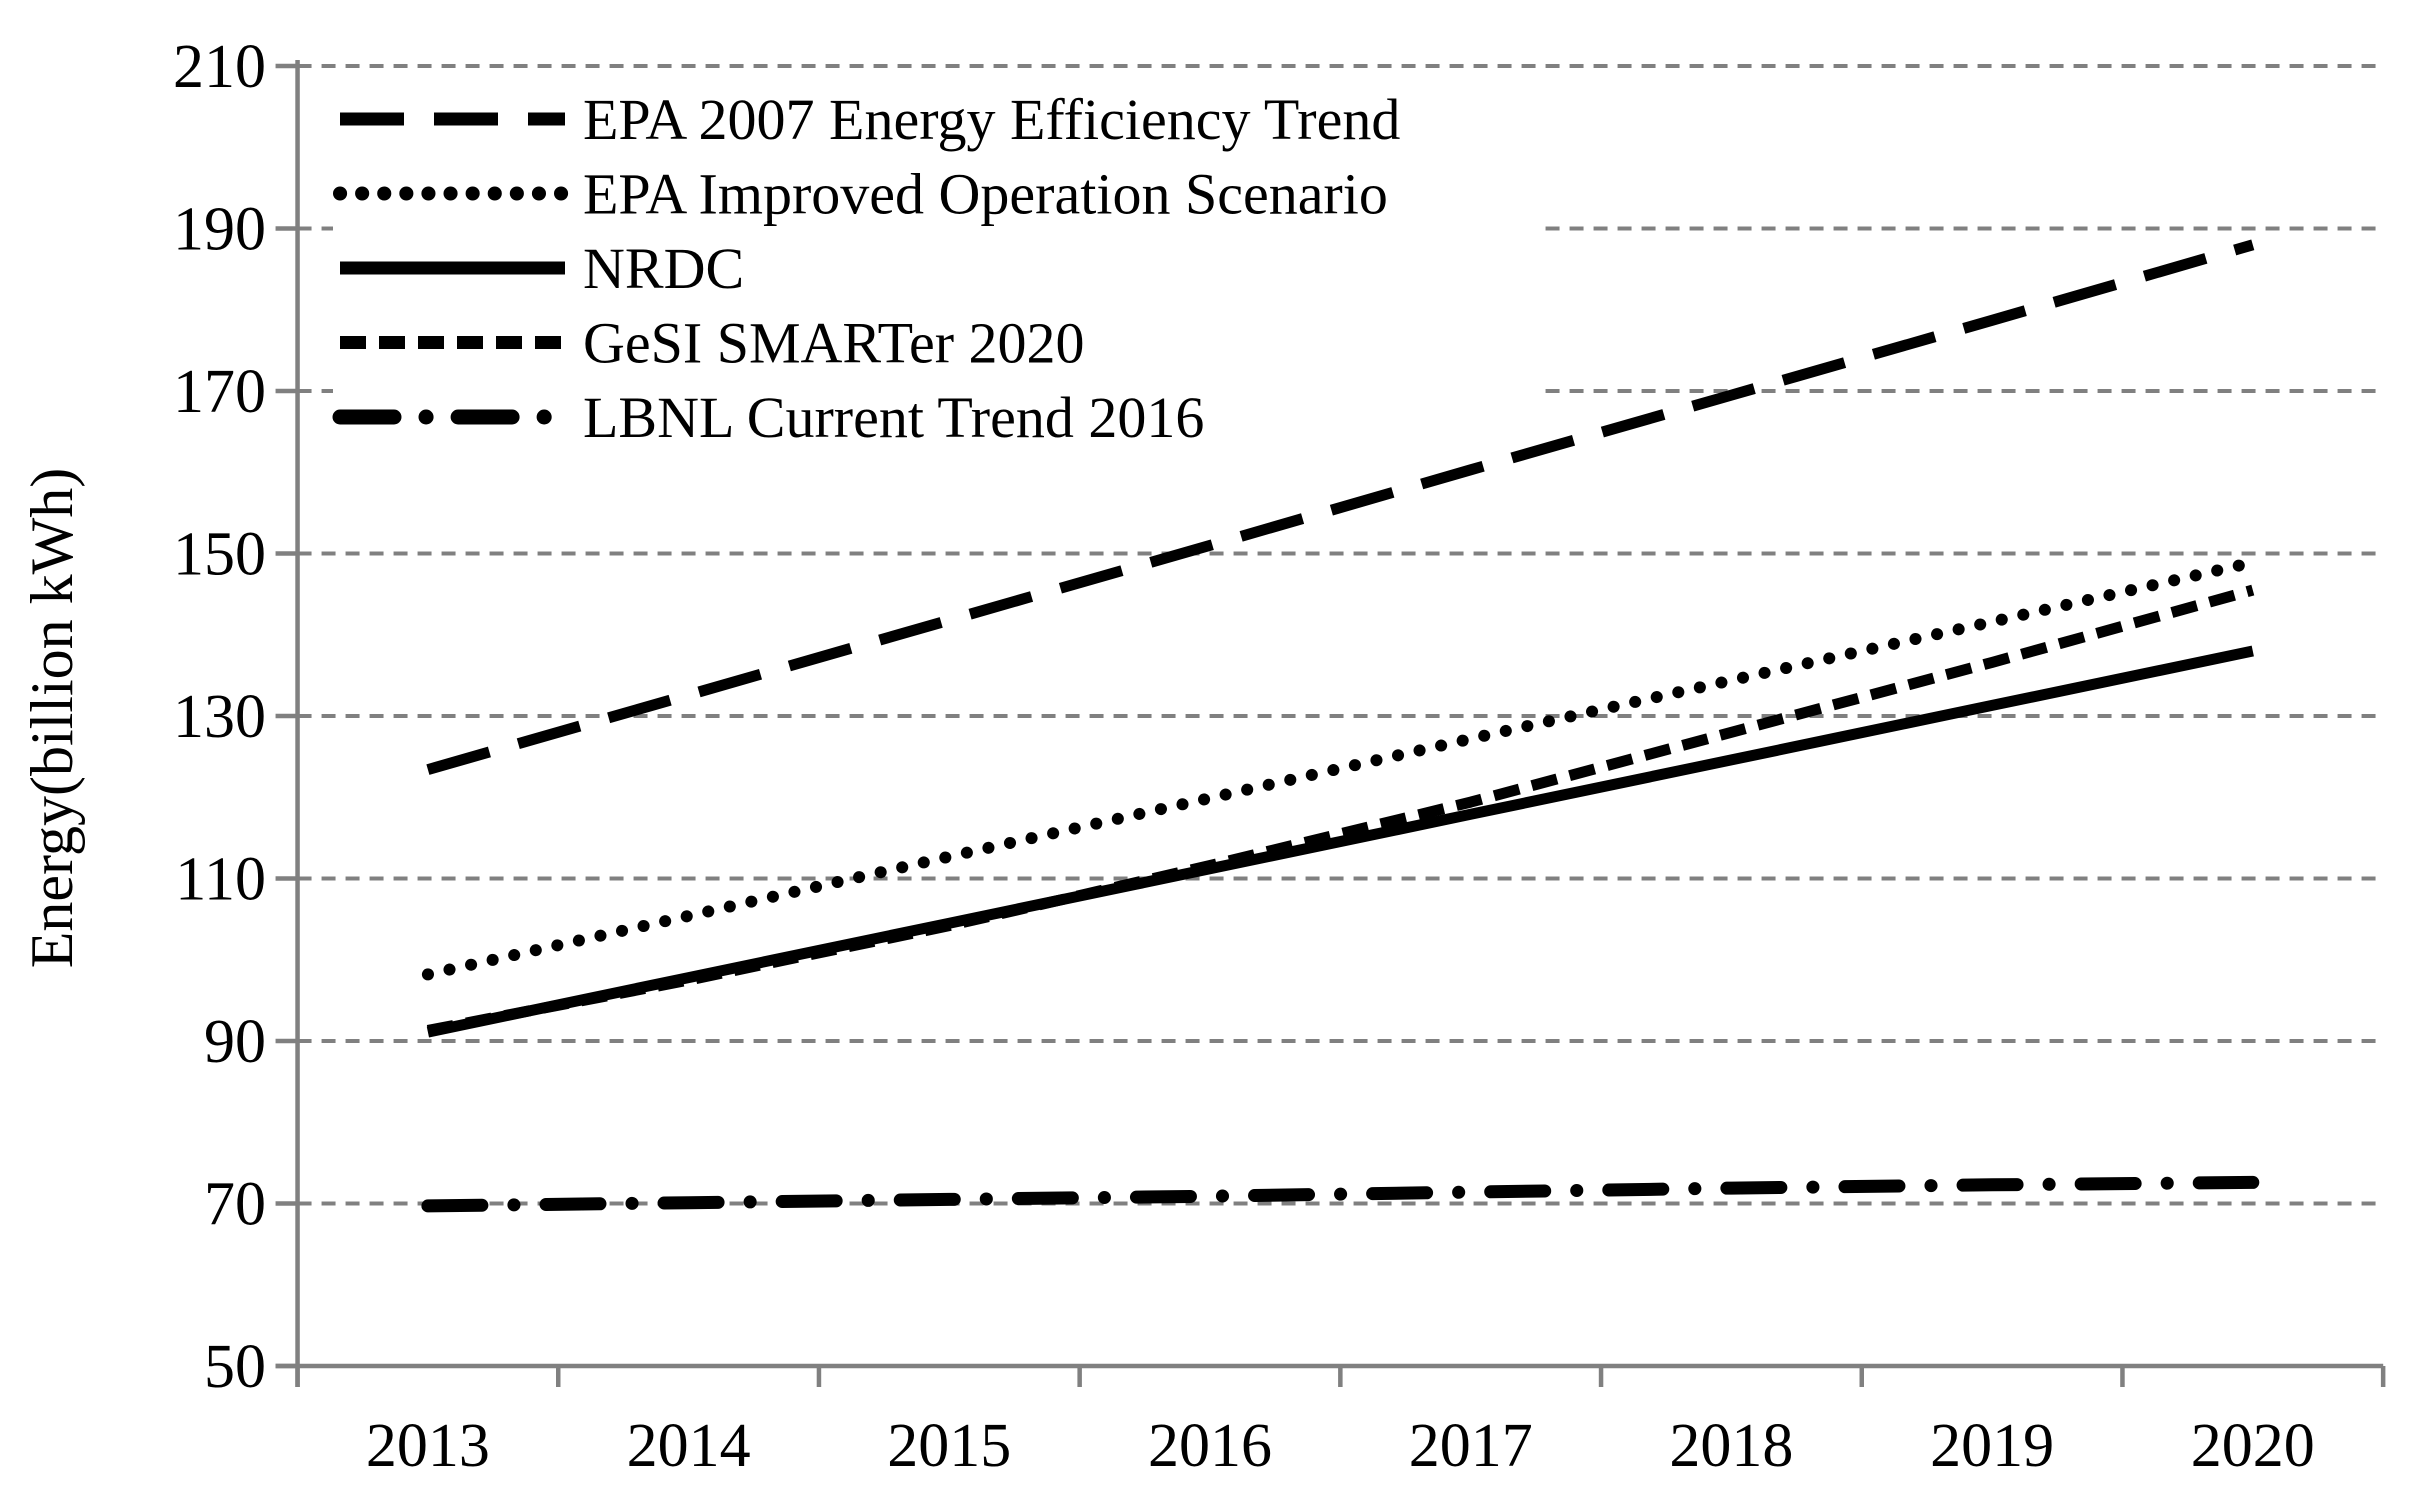  Describe the element at coordinates (219, 555) in the screenshot. I see `y-tick-label-150: 150` at that location.